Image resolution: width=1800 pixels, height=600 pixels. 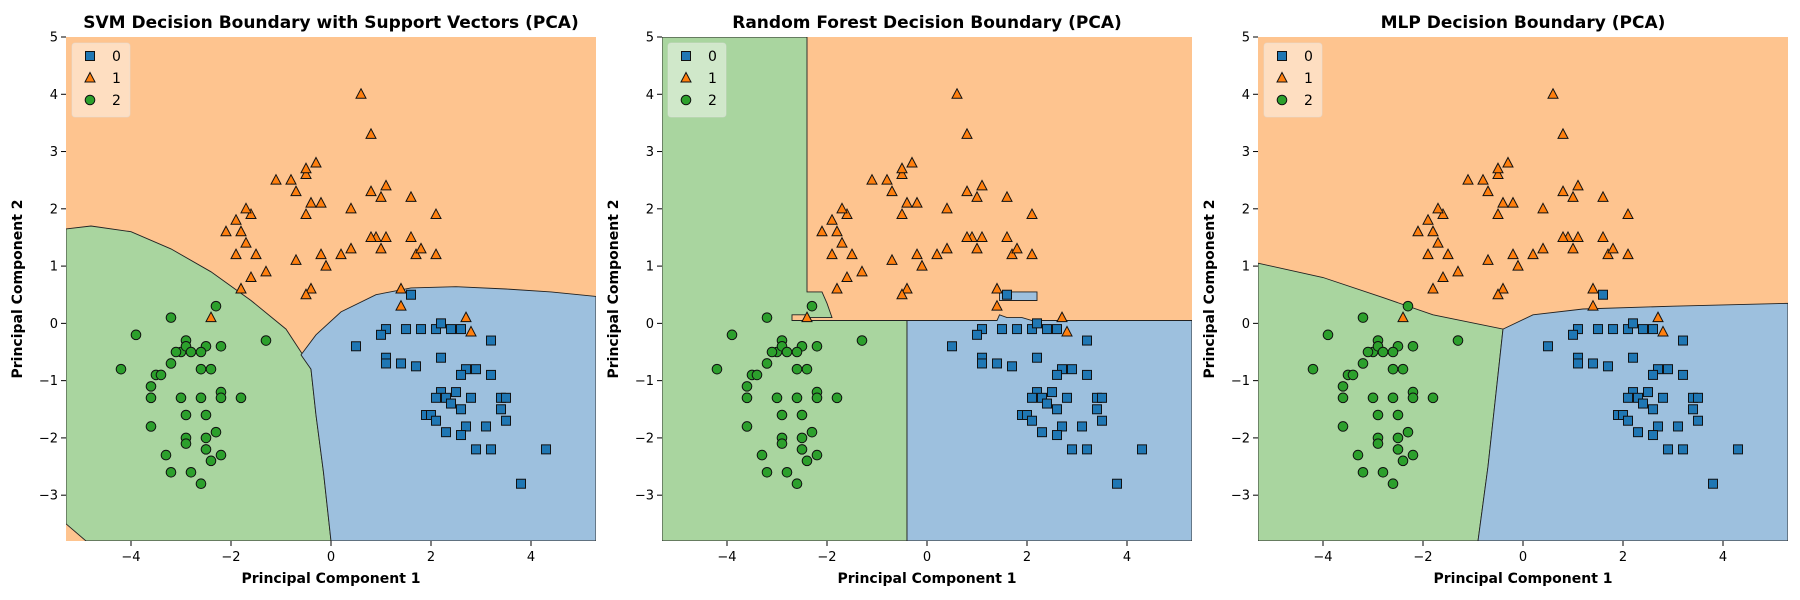 I want to click on legend-label: 0, so click(x=116, y=57).